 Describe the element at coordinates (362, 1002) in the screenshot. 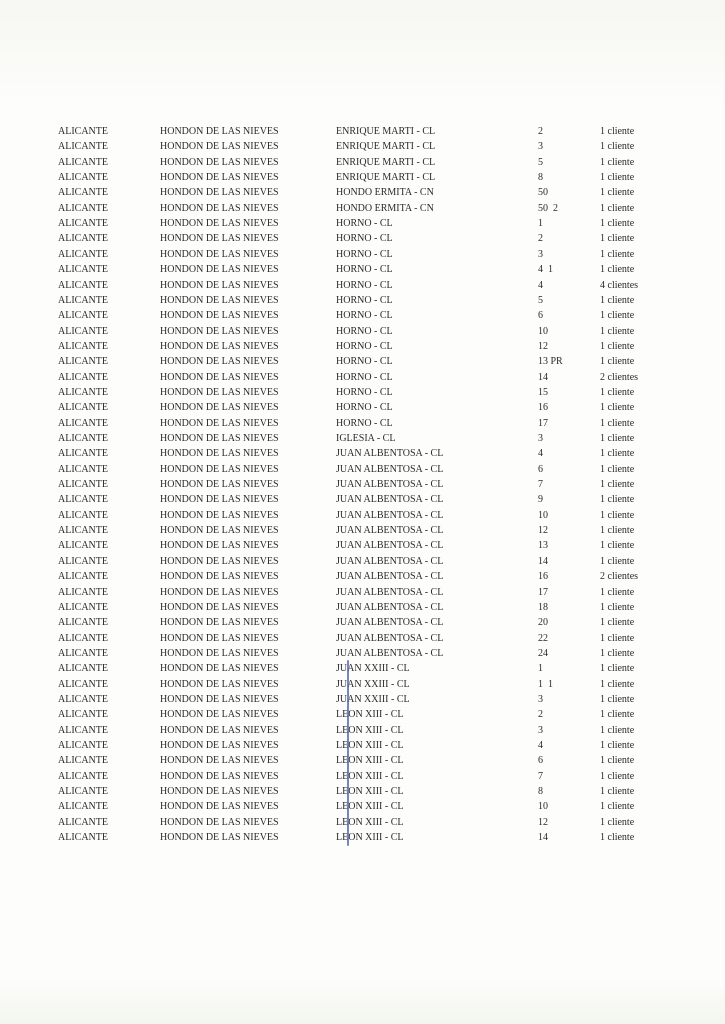

I see `scan-bottom-shading` at that location.